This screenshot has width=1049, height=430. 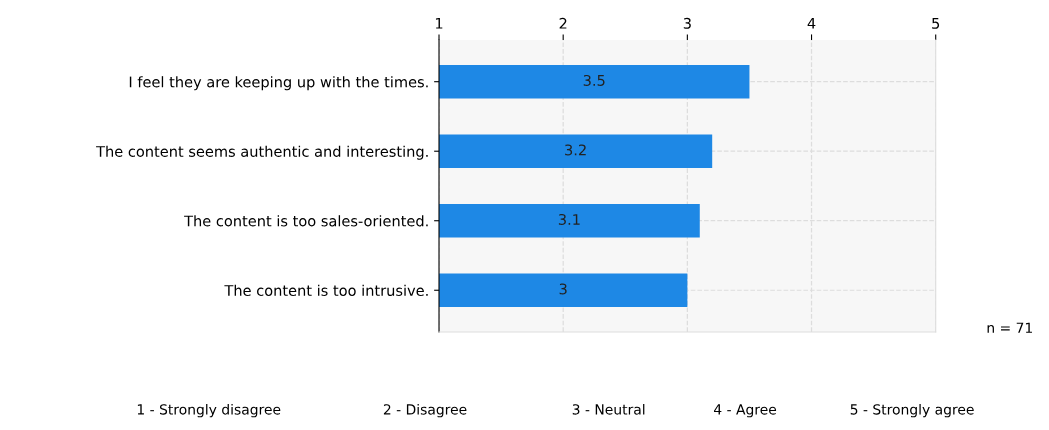 I want to click on text: 2 - Disagree, so click(x=425, y=410).